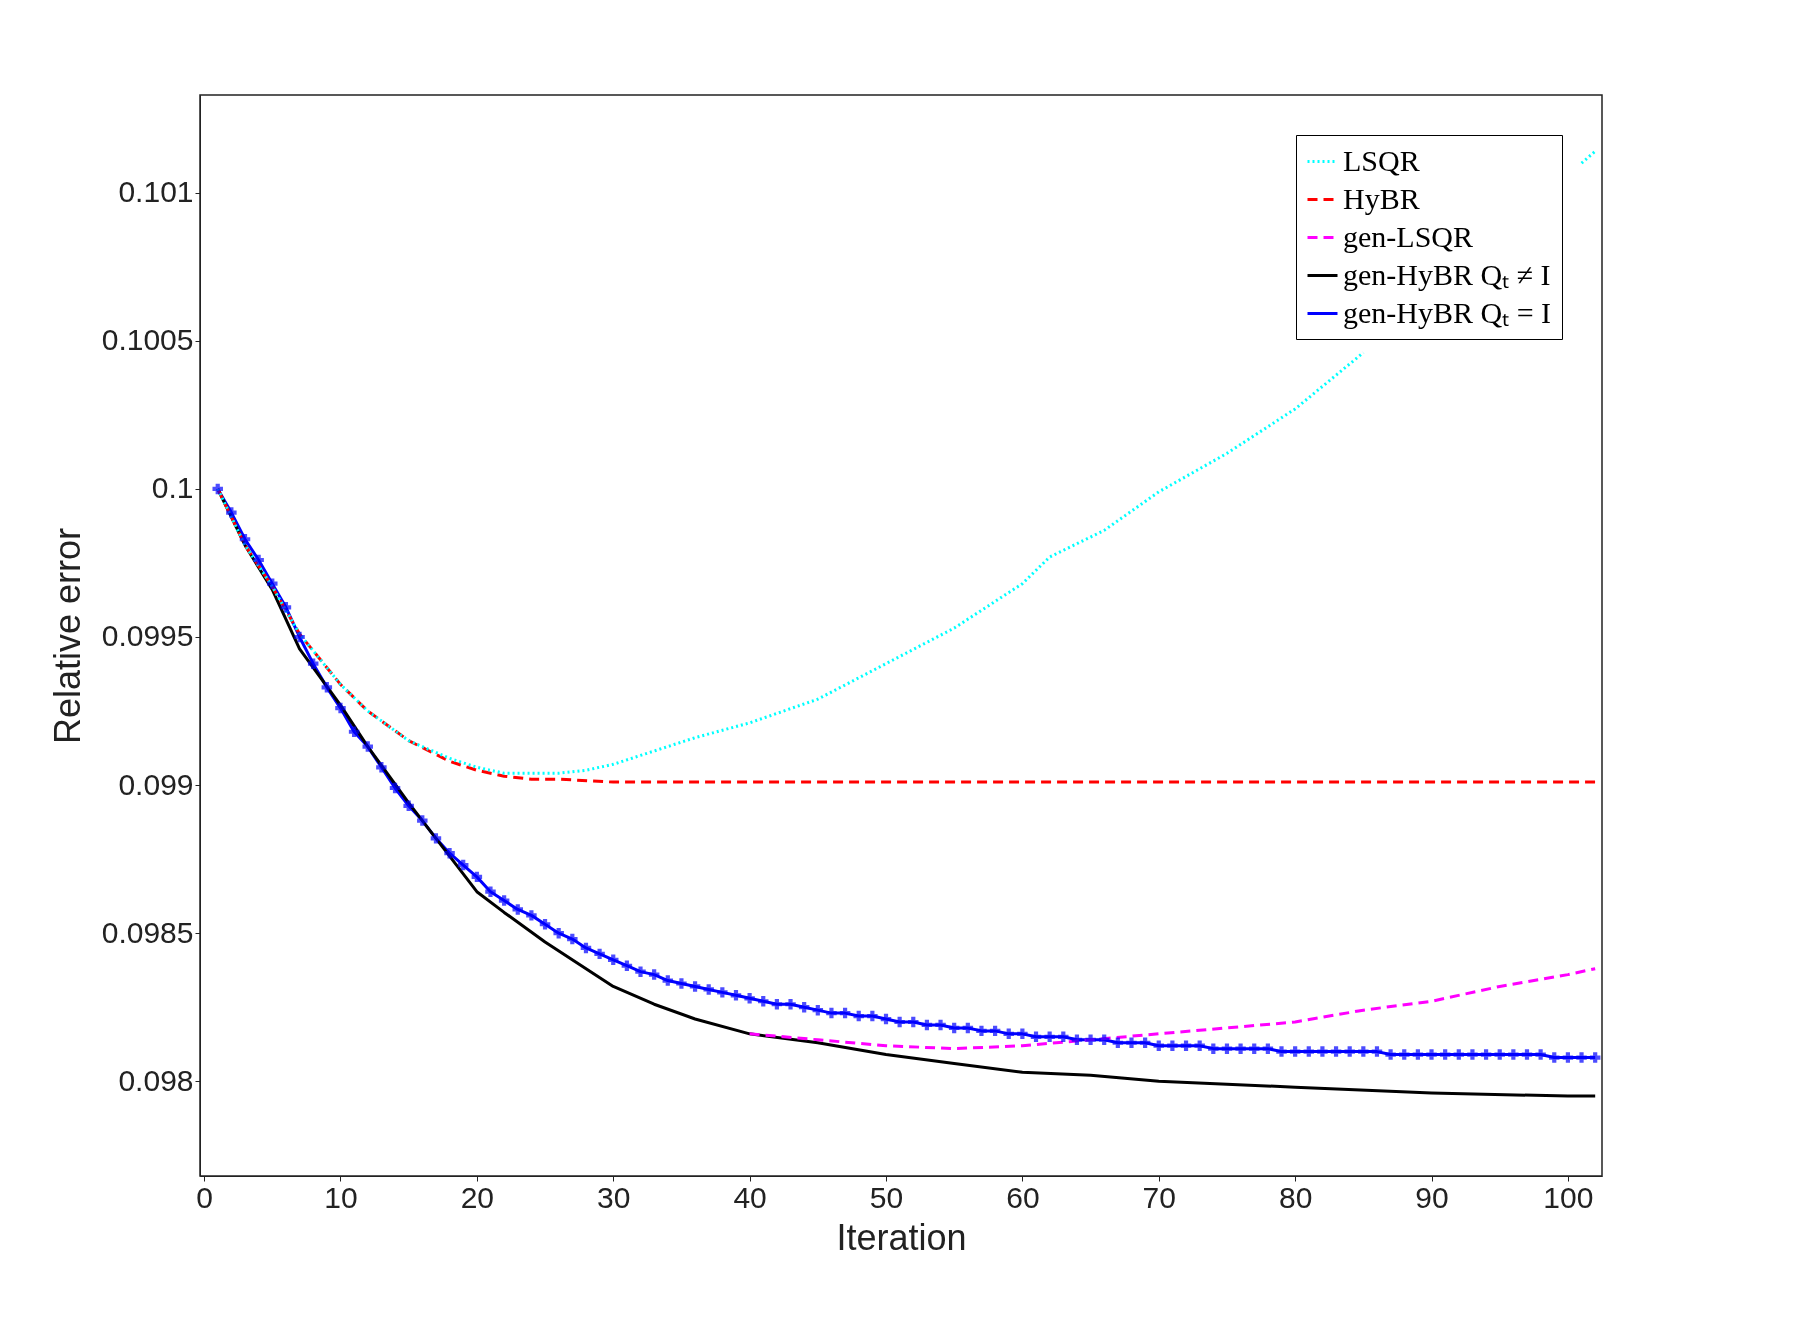  Describe the element at coordinates (1295, 1197) in the screenshot. I see `x-tick-label: 80` at that location.